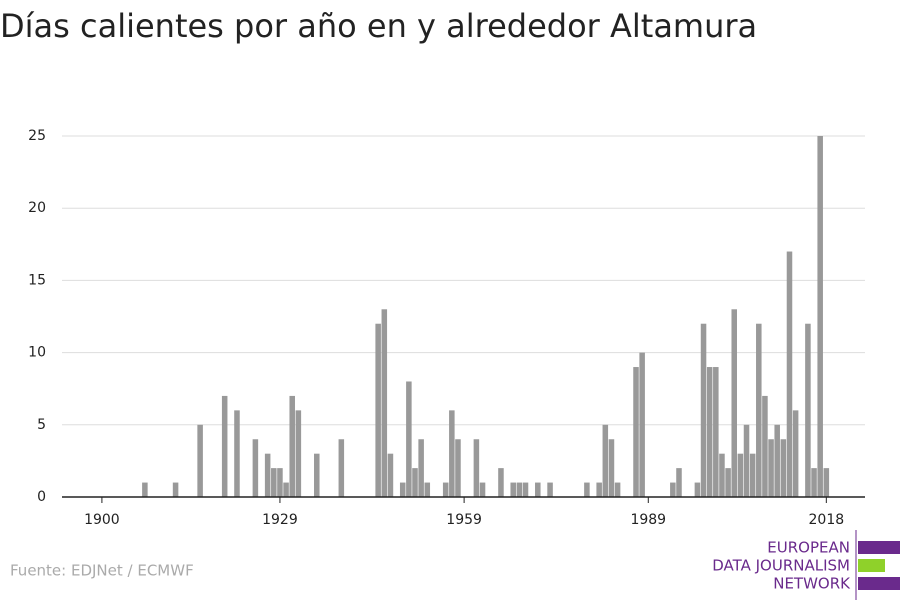 Image resolution: width=900 pixels, height=600 pixels. What do you see at coordinates (781, 566) in the screenshot?
I see `logo-text: DATA JOURNALISM` at bounding box center [781, 566].